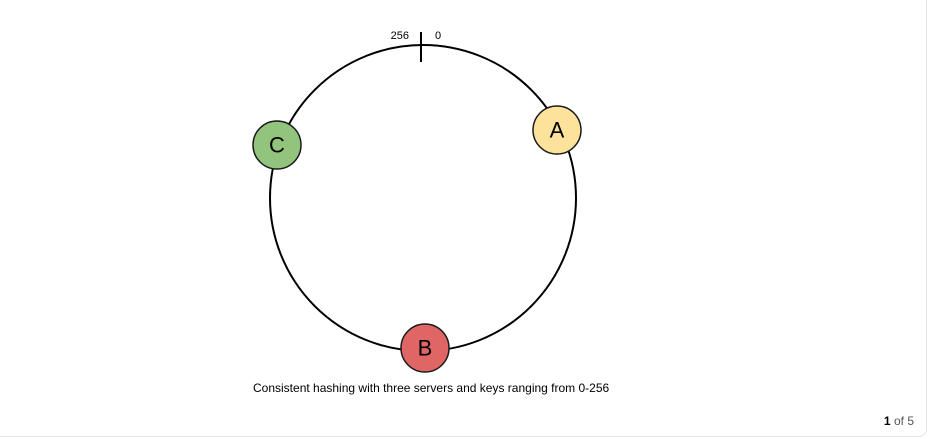  I want to click on pager-total: 5, so click(910, 421).